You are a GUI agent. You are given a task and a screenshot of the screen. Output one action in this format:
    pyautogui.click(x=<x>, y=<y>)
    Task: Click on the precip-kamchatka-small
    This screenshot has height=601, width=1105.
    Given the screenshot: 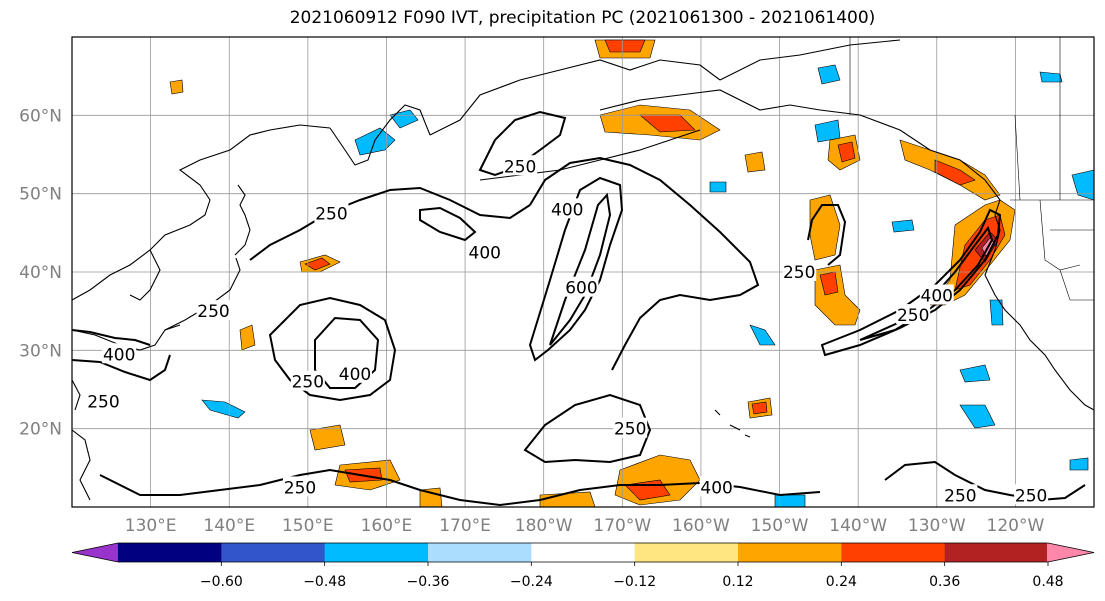 What is the action you would take?
    pyautogui.click(x=176, y=87)
    